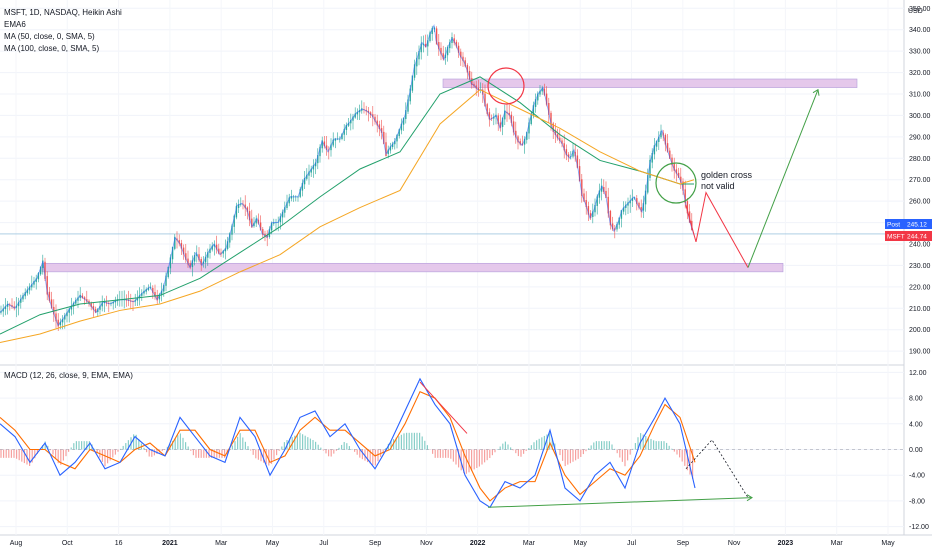 This screenshot has width=932, height=550. Describe the element at coordinates (717, 468) in the screenshot. I see `macd-projection-line` at that location.